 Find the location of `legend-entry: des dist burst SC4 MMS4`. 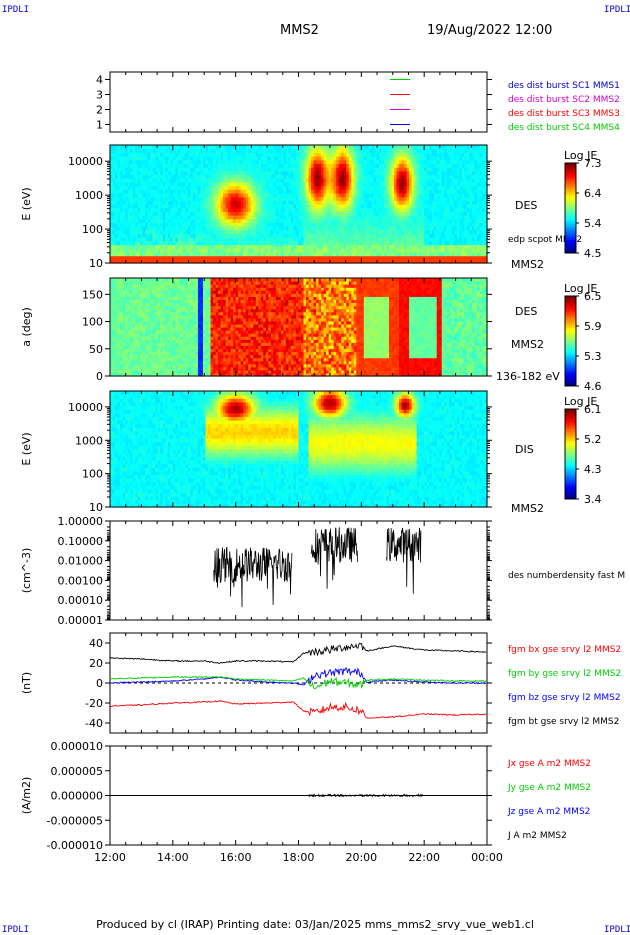

legend-entry: des dist burst SC4 MMS4 is located at coordinates (564, 128).